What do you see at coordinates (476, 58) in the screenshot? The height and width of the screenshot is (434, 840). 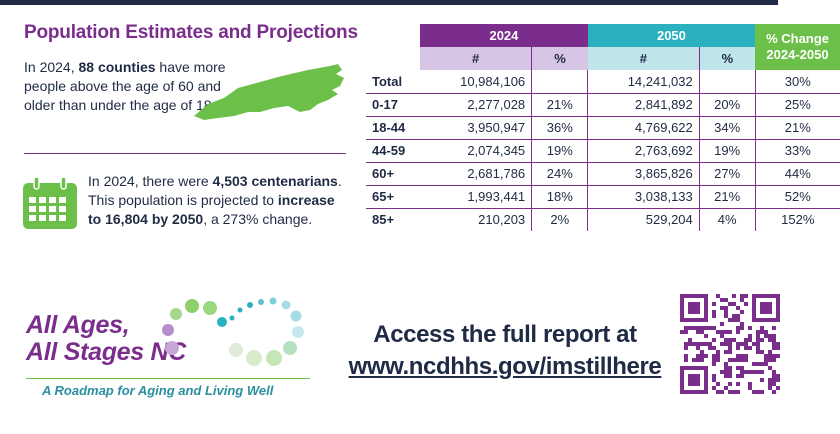 I see `subheader-2024-number: #` at bounding box center [476, 58].